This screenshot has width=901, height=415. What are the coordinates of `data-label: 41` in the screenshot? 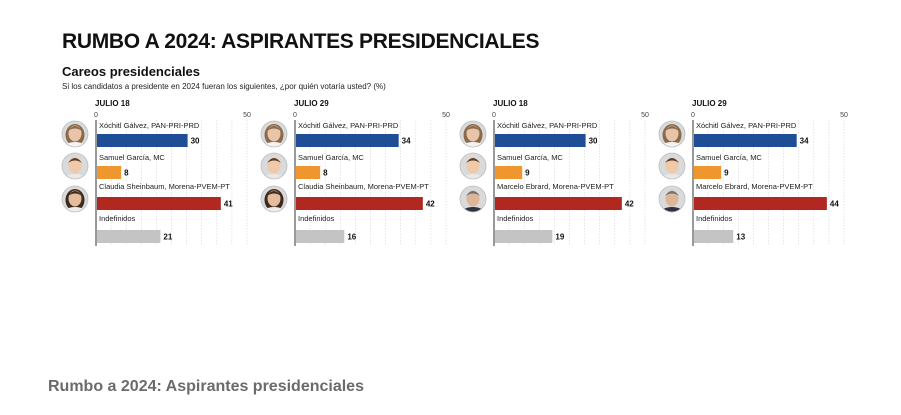 It's located at (228, 204).